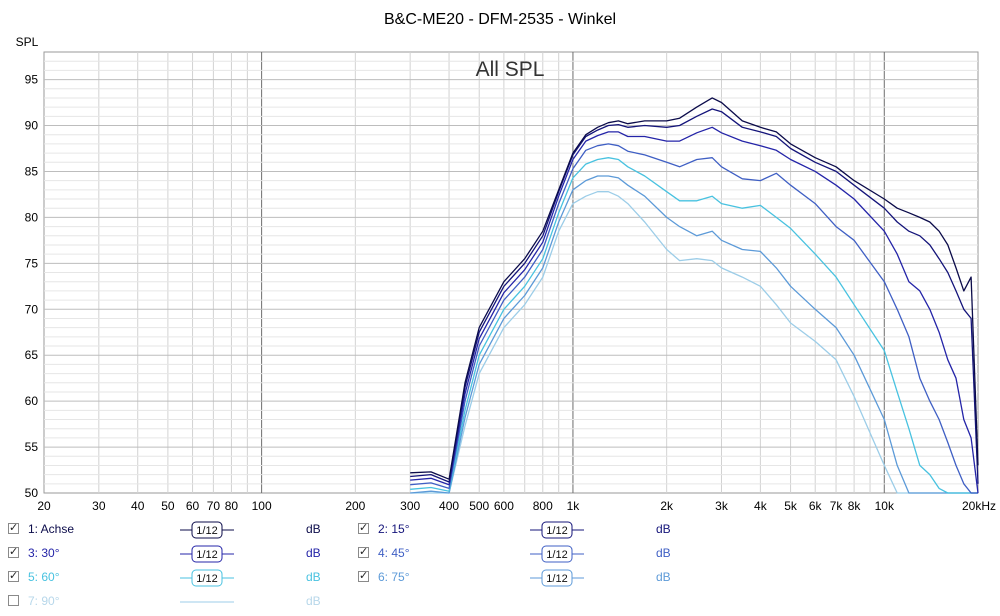 The image size is (1000, 616). Describe the element at coordinates (979, 506) in the screenshot. I see `x-tick-label: 20kHz` at that location.